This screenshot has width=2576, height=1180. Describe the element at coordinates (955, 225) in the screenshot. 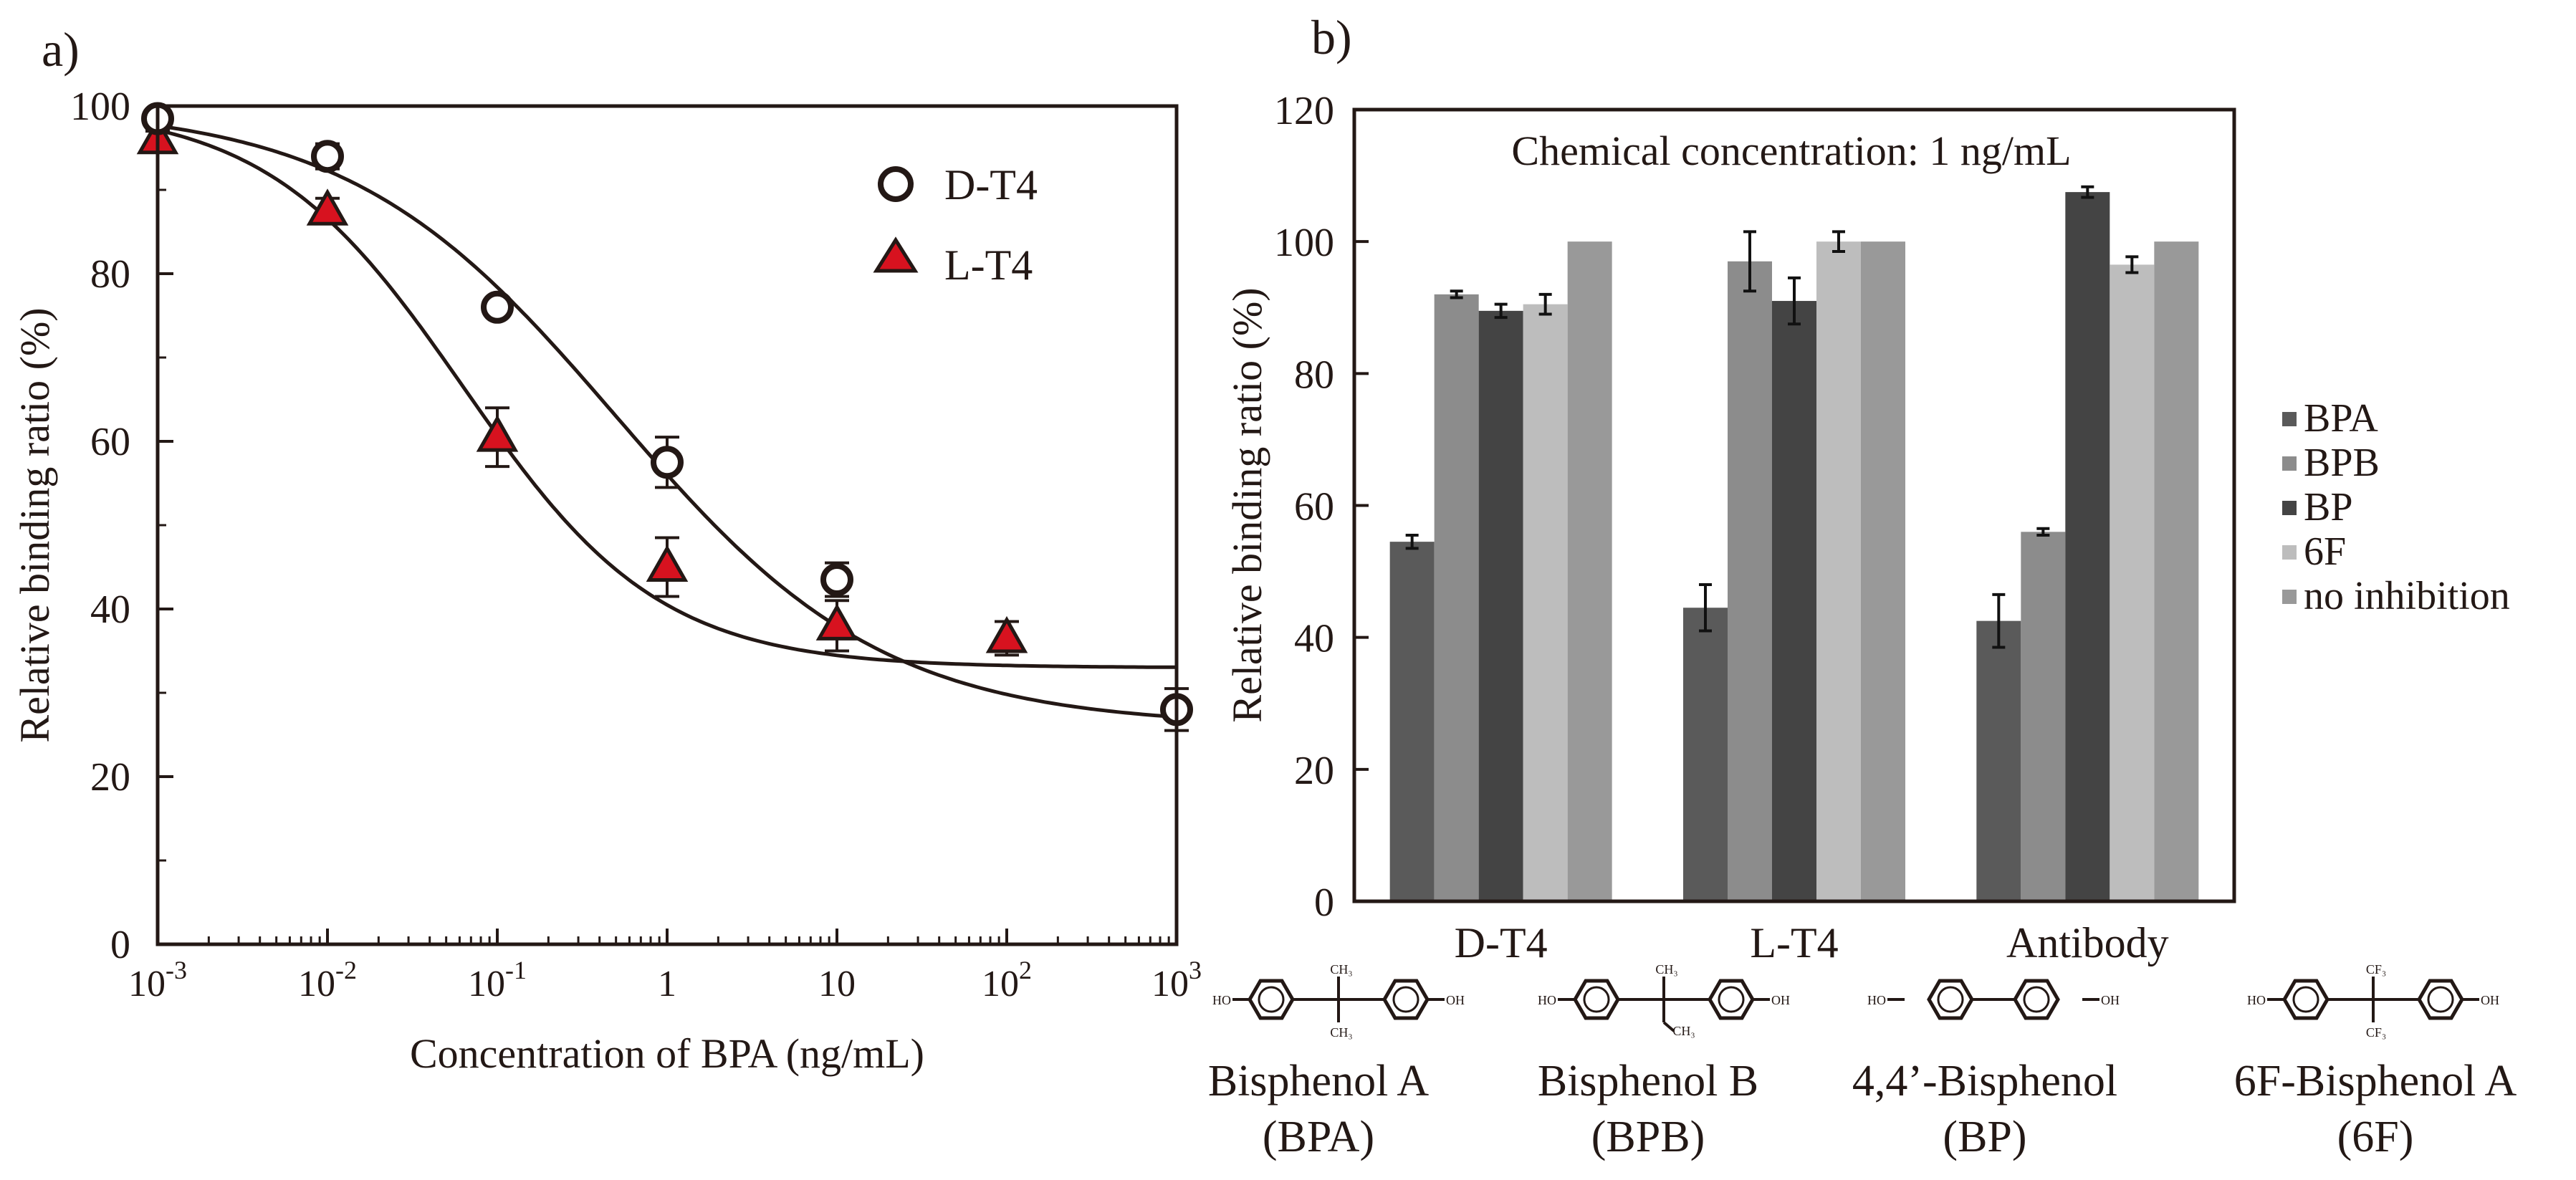

I see `panel-a-legend: D-T4 L-T4` at that location.